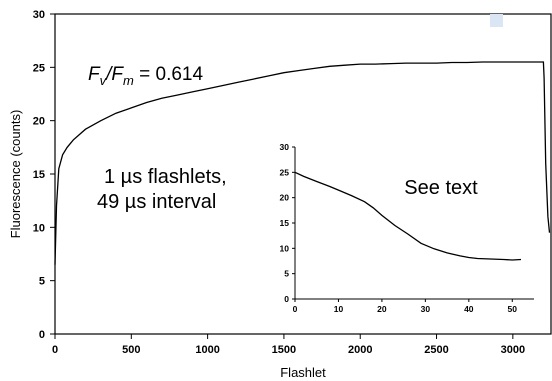 This screenshot has height=381, width=552. Describe the element at coordinates (169, 74) in the screenshot. I see `fvfm-value: = 0.614` at that location.